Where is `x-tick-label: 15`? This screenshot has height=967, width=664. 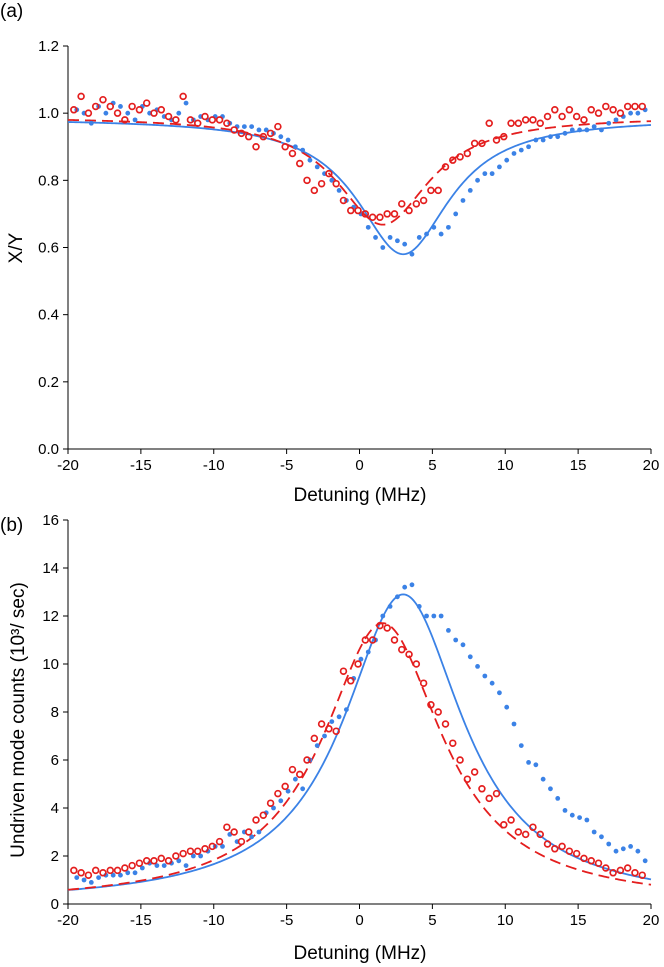
x-tick-label: 15 is located at coordinates (578, 920).